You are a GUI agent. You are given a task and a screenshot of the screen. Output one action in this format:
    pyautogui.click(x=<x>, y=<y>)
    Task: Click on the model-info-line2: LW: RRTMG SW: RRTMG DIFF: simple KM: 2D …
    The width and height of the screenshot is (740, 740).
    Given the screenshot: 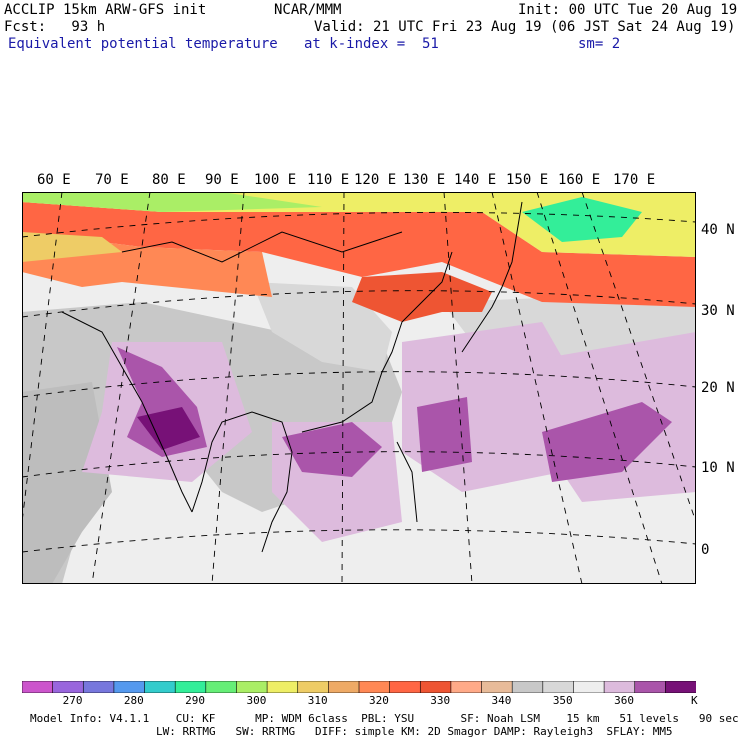 What is the action you would take?
    pyautogui.click(x=414, y=731)
    